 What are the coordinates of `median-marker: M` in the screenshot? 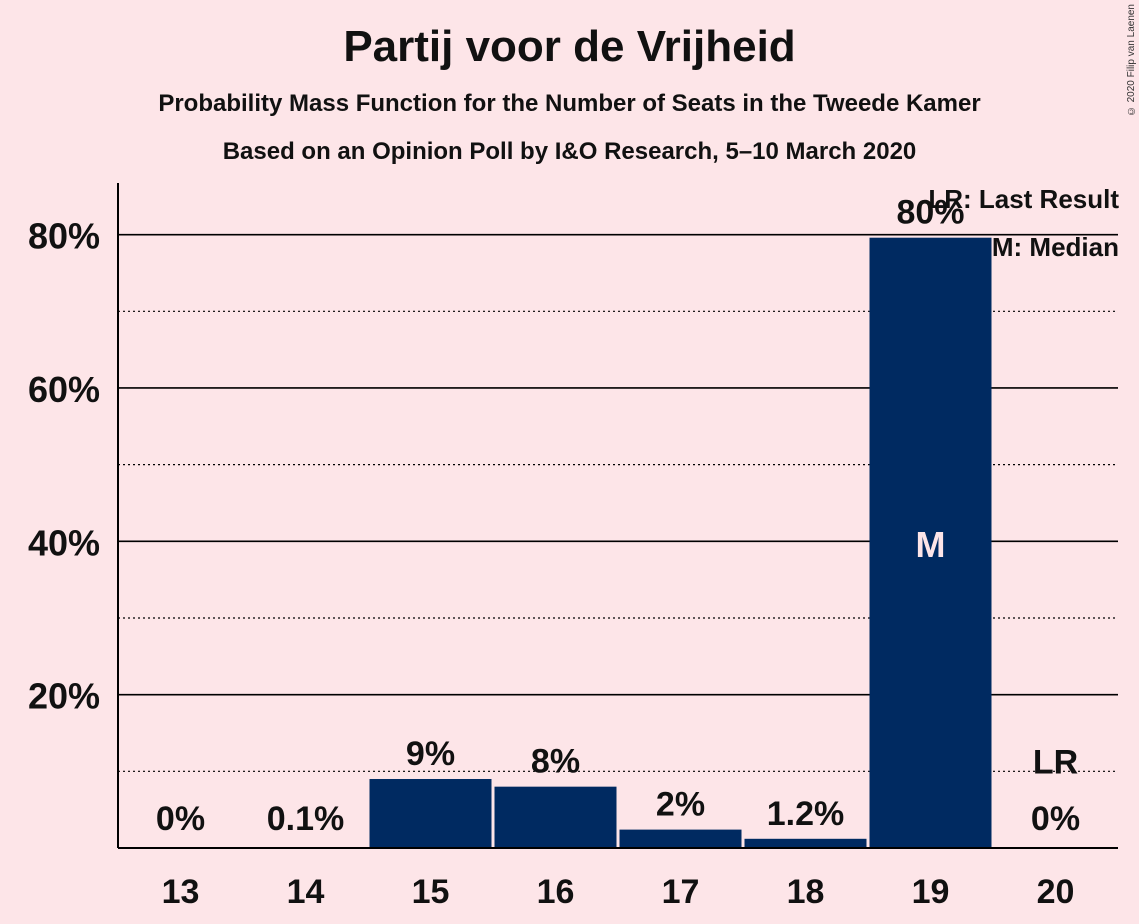 It's located at (931, 544).